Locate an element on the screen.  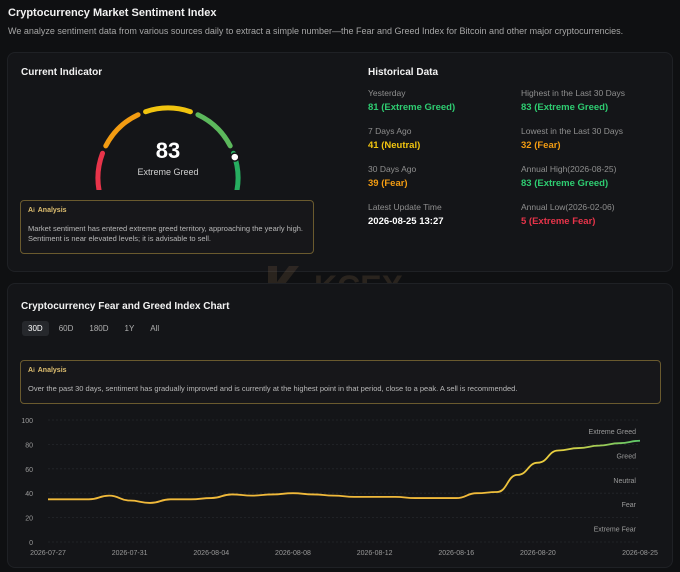
historical-label: Annual Low(2026-02-06) is located at coordinates (568, 207).